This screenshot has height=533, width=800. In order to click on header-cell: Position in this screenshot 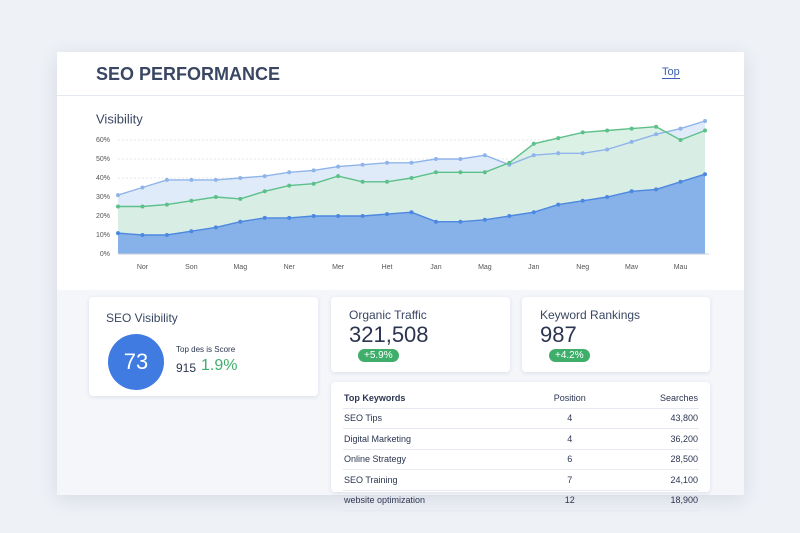, I will do `click(570, 398)`.